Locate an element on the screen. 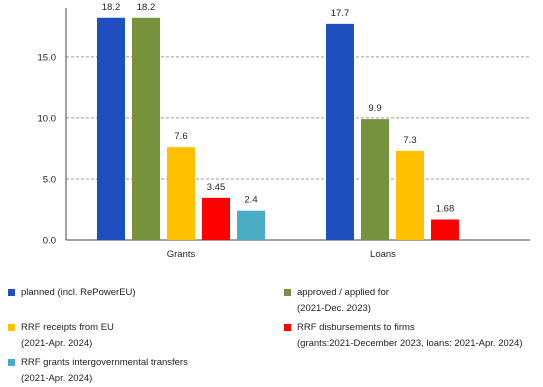  legend-label: planned (incl. RePowerEU) is located at coordinates (78, 292).